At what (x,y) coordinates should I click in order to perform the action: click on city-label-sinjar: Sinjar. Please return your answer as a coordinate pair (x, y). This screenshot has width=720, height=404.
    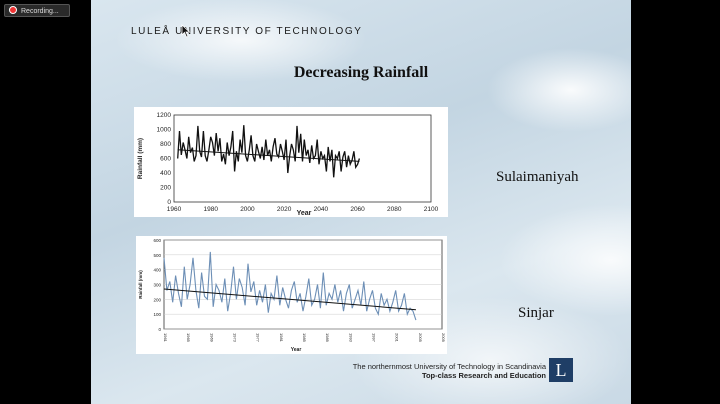
    Looking at the image, I should click on (536, 313).